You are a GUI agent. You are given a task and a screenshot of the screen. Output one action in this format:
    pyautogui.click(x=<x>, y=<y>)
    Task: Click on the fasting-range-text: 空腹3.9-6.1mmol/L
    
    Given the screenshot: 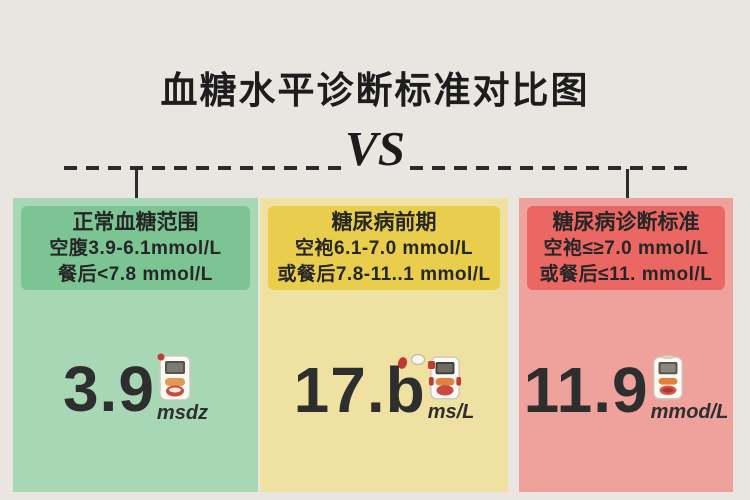 What is the action you would take?
    pyautogui.click(x=135, y=248)
    